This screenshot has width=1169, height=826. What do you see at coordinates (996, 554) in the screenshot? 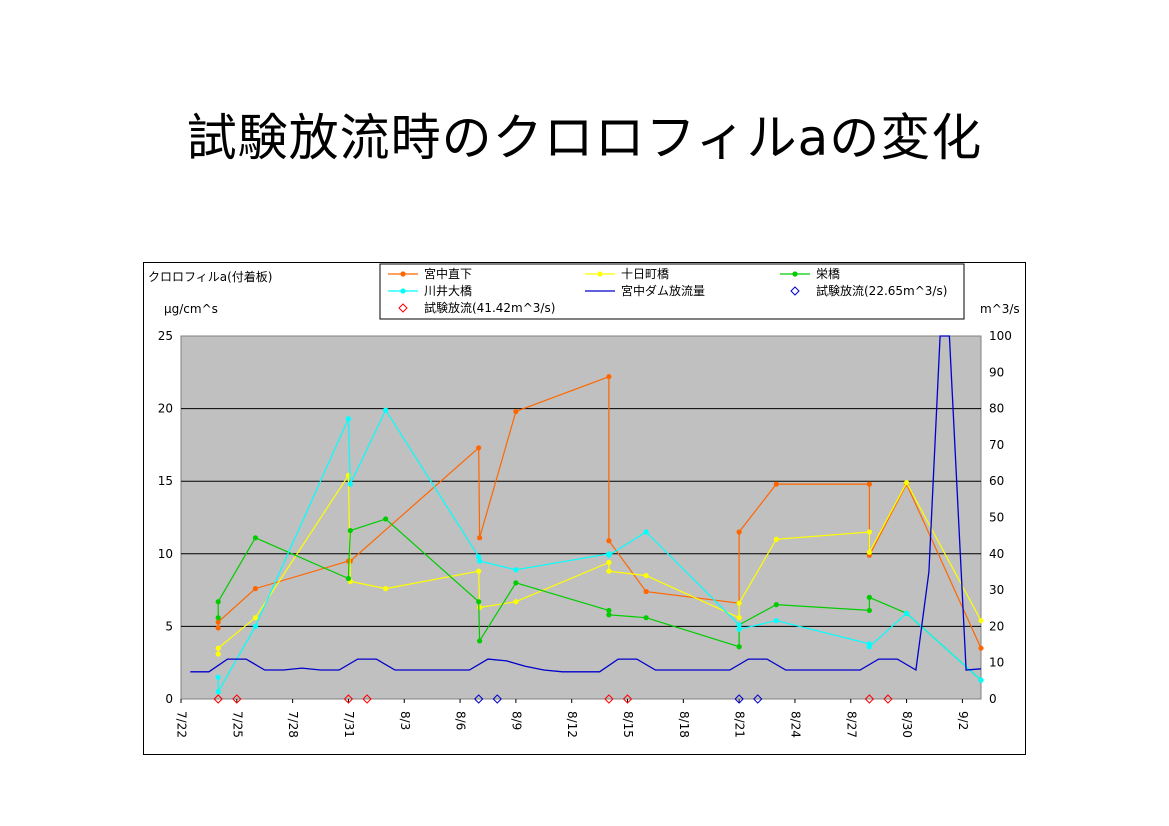
I see `y-right-tick-label: 40` at bounding box center [996, 554].